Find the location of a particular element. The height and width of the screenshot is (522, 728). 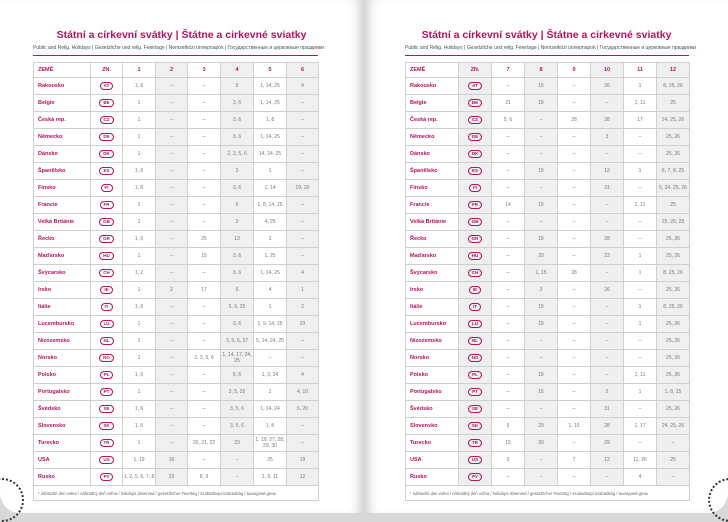

header-row: ZEMĚ ZN. 7 8 9 10 11 12 is located at coordinates (547, 70).